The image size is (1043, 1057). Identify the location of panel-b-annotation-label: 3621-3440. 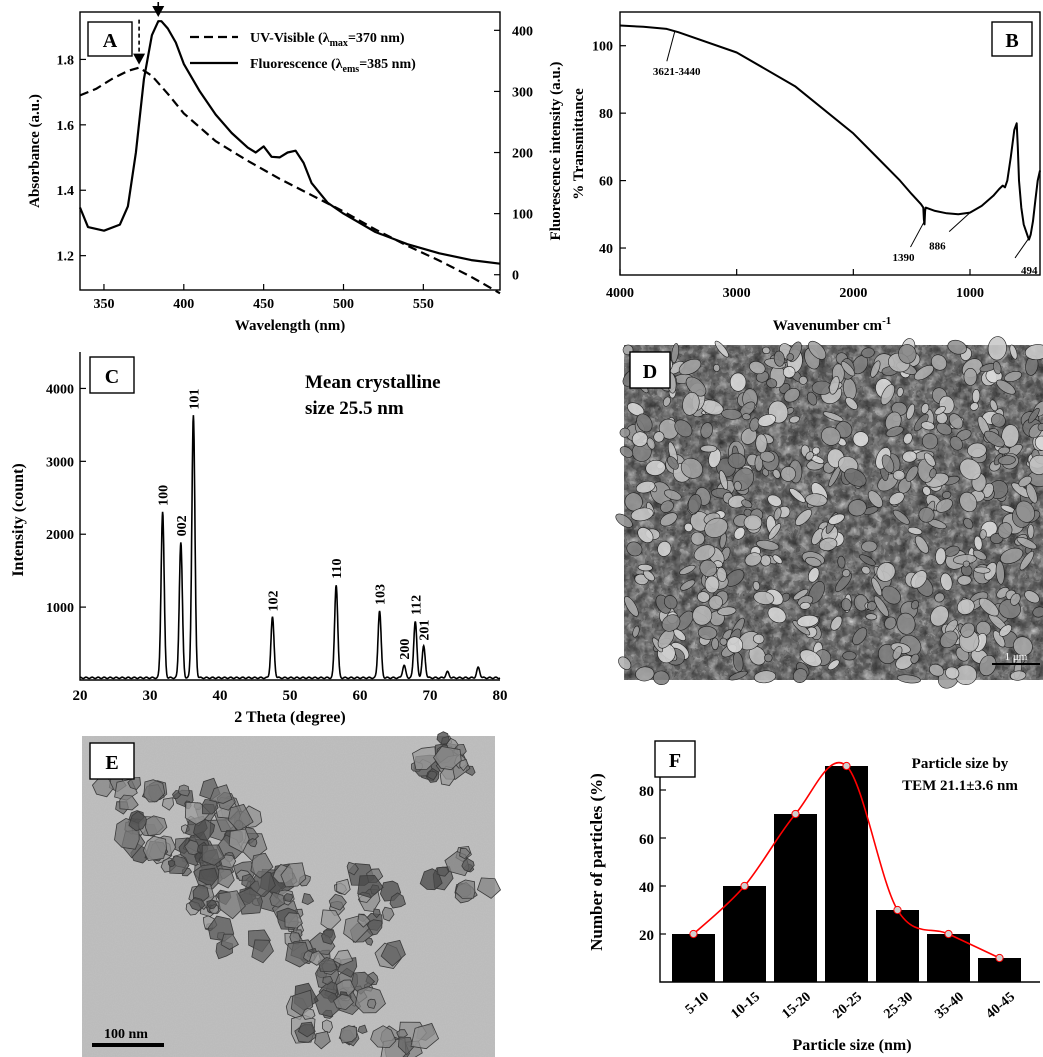
(677, 72).